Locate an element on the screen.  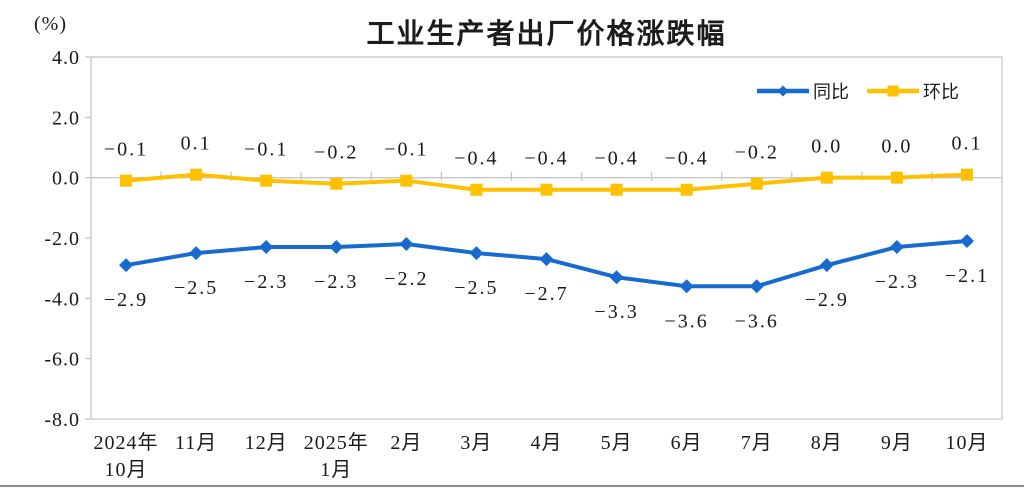
x-axis-category-label: 8月 is located at coordinates (827, 443).